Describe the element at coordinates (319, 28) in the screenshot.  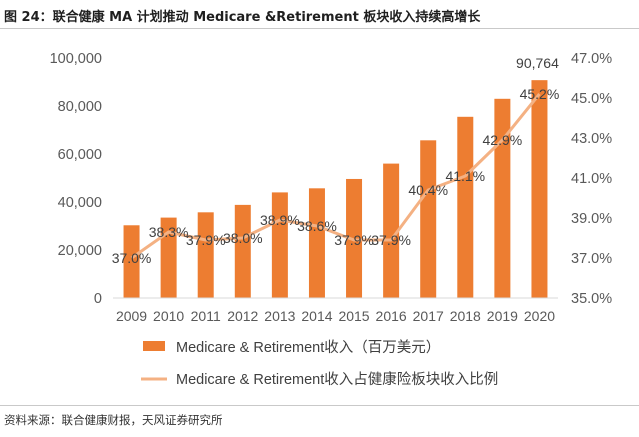
I see `title-divider` at that location.